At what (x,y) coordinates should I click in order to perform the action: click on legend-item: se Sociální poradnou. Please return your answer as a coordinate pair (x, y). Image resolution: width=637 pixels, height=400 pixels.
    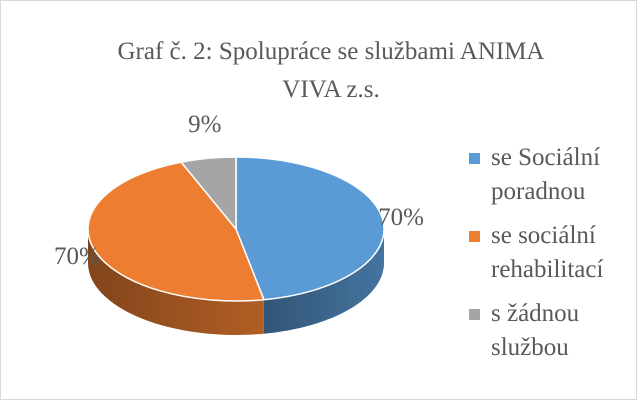
    Looking at the image, I should click on (549, 175).